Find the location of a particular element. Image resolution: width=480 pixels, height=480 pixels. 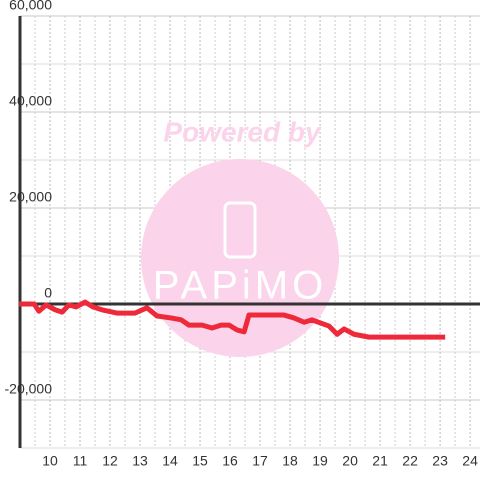

watermark-logo: PAPiMO is located at coordinates (240, 286).